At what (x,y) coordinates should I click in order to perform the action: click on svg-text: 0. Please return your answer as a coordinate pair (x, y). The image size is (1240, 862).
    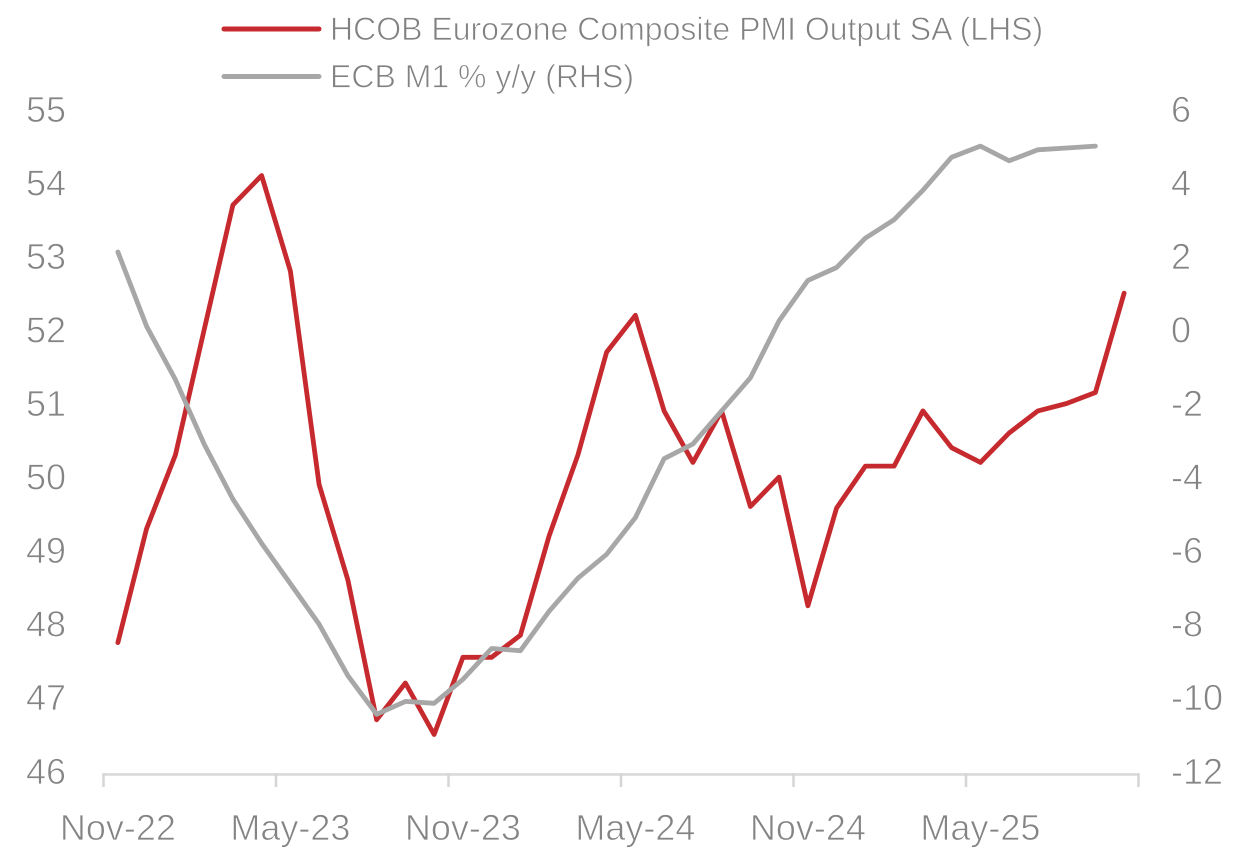
    Looking at the image, I should click on (1181, 330).